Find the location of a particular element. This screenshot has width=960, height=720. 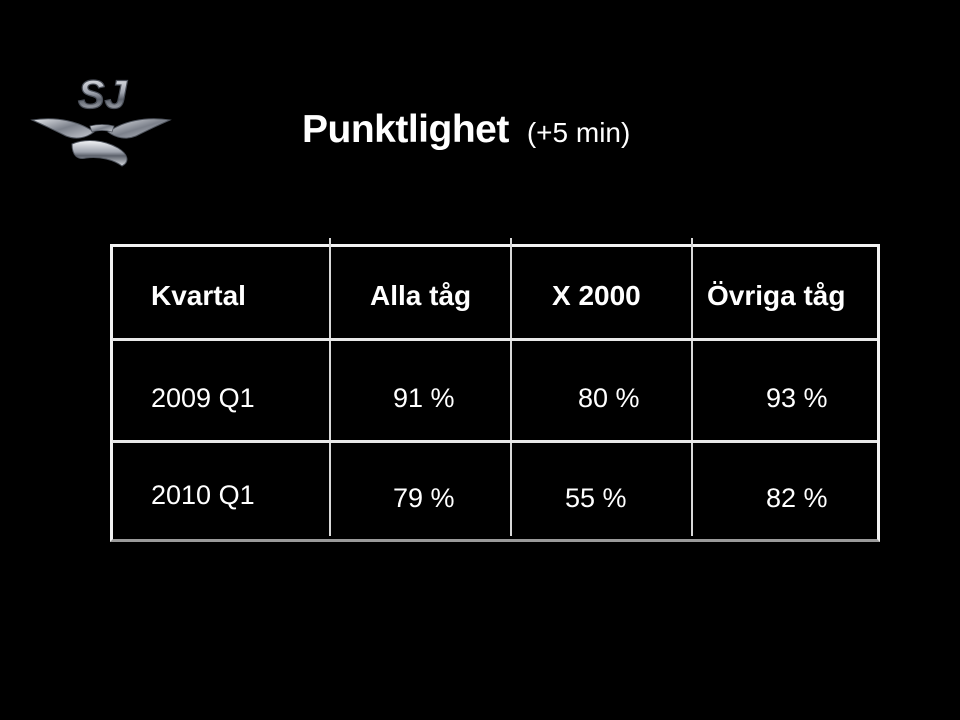

table-cell-x2000: 55 % is located at coordinates (596, 498).